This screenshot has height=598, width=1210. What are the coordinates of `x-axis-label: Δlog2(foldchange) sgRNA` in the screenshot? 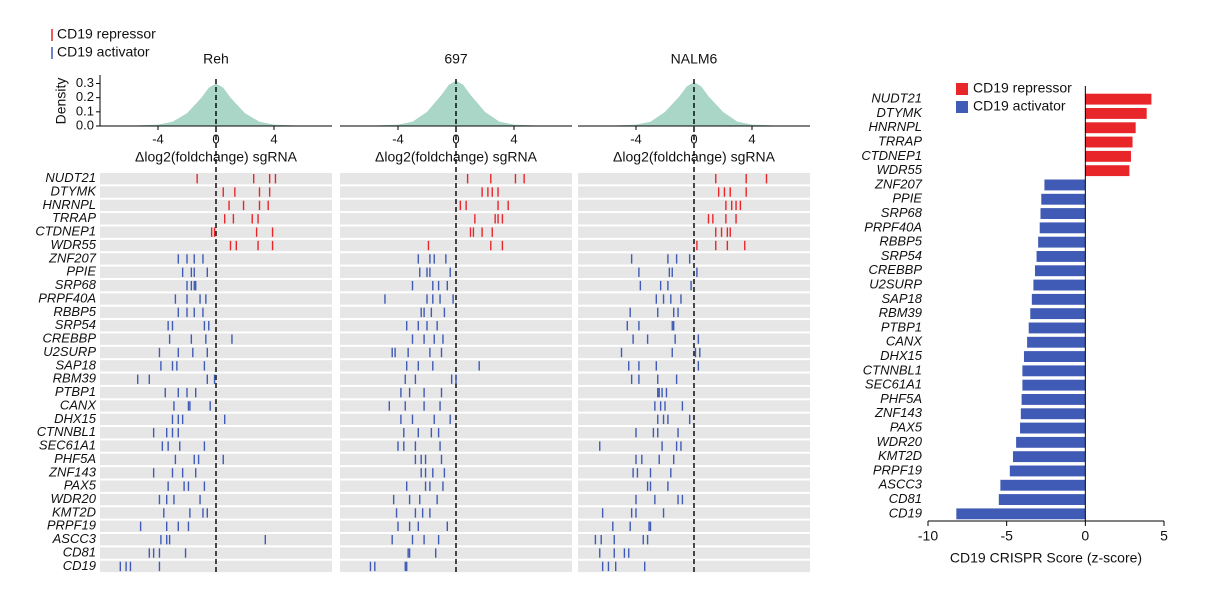 It's located at (216, 157).